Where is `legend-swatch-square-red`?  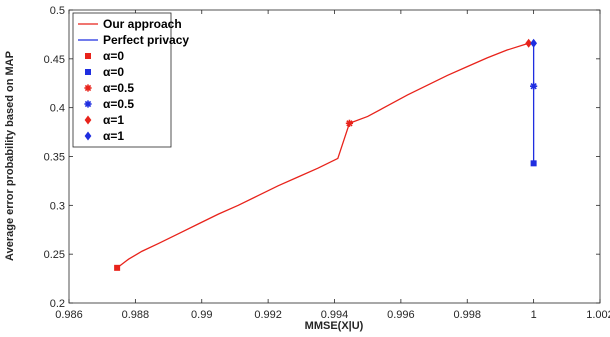 legend-swatch-square-red is located at coordinates (88, 56).